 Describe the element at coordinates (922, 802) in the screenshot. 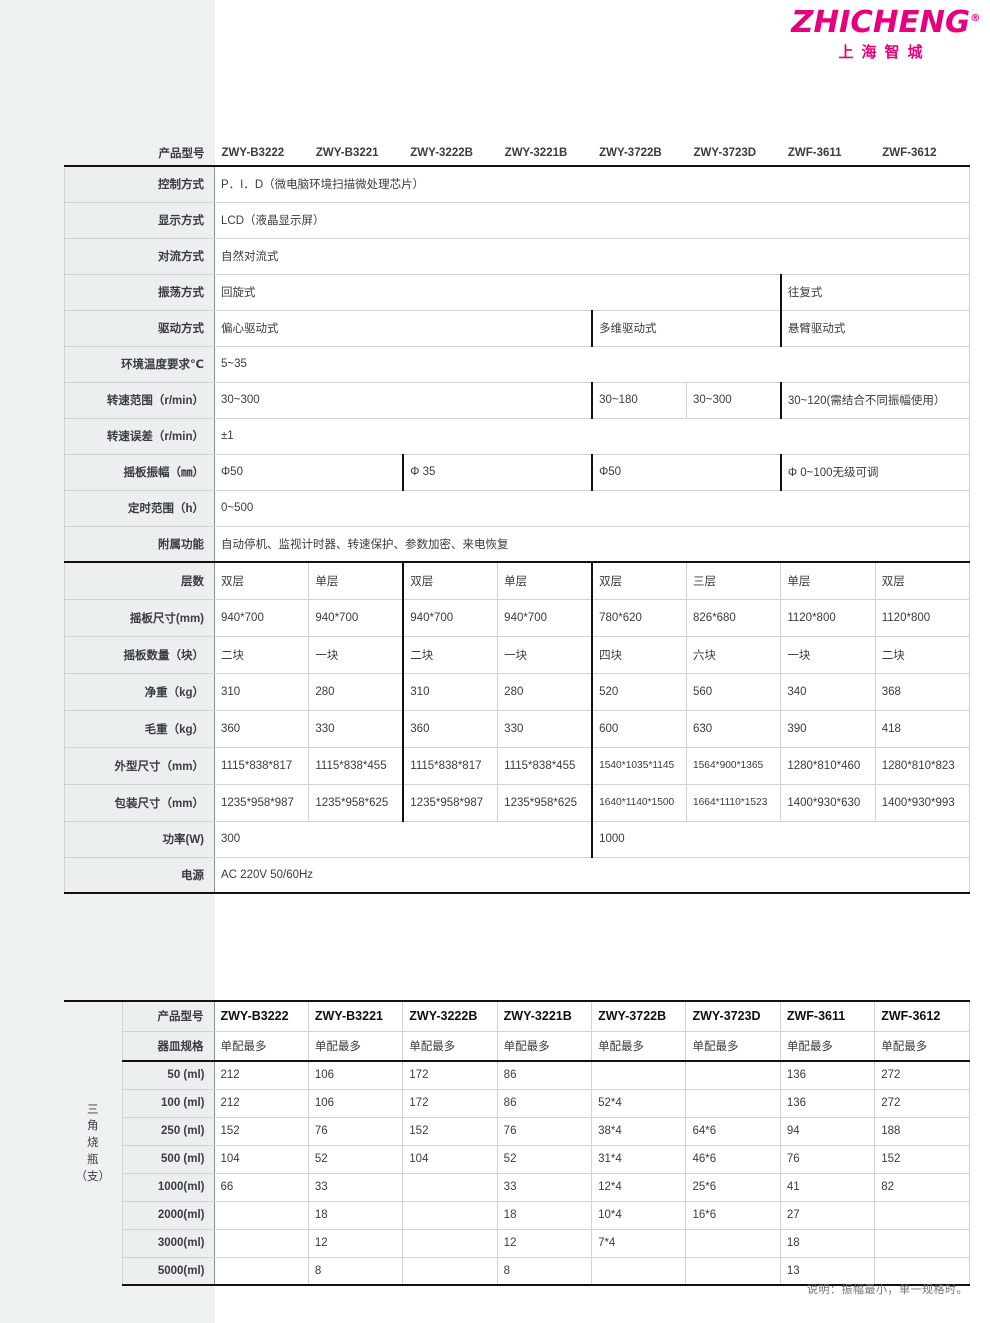

I see `spec-grid-cell: 1400*930*993` at that location.